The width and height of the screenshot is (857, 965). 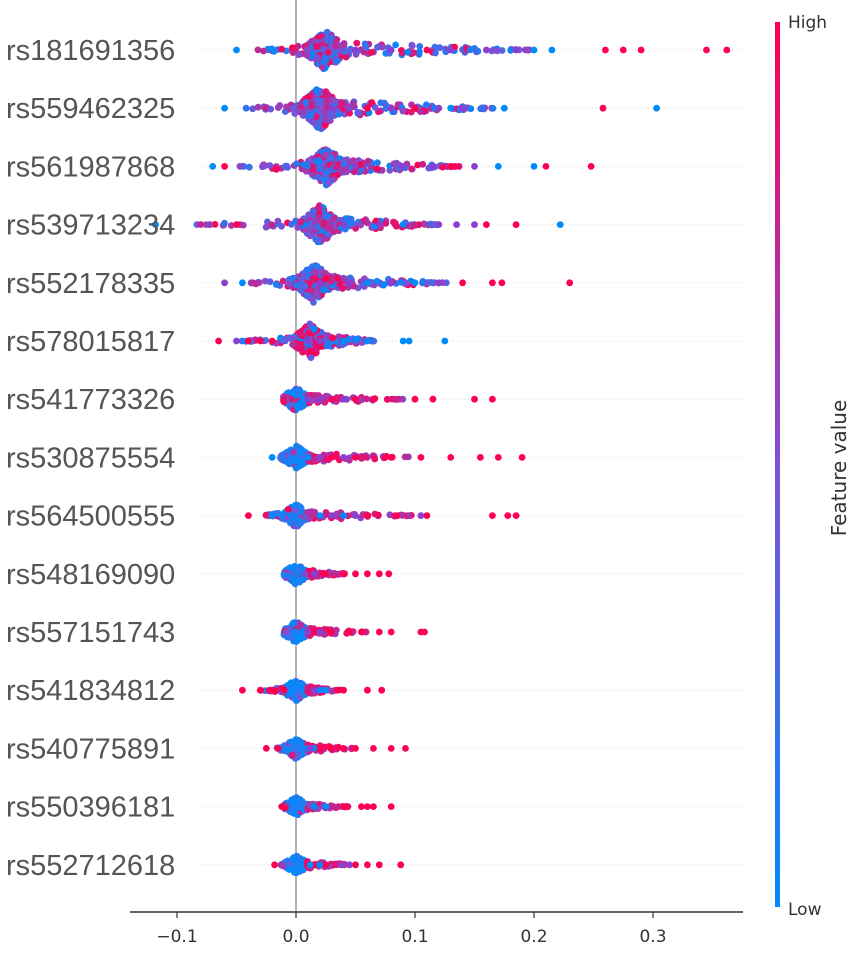 What do you see at coordinates (90, 458) in the screenshot?
I see `feature-label: rs530875554` at bounding box center [90, 458].